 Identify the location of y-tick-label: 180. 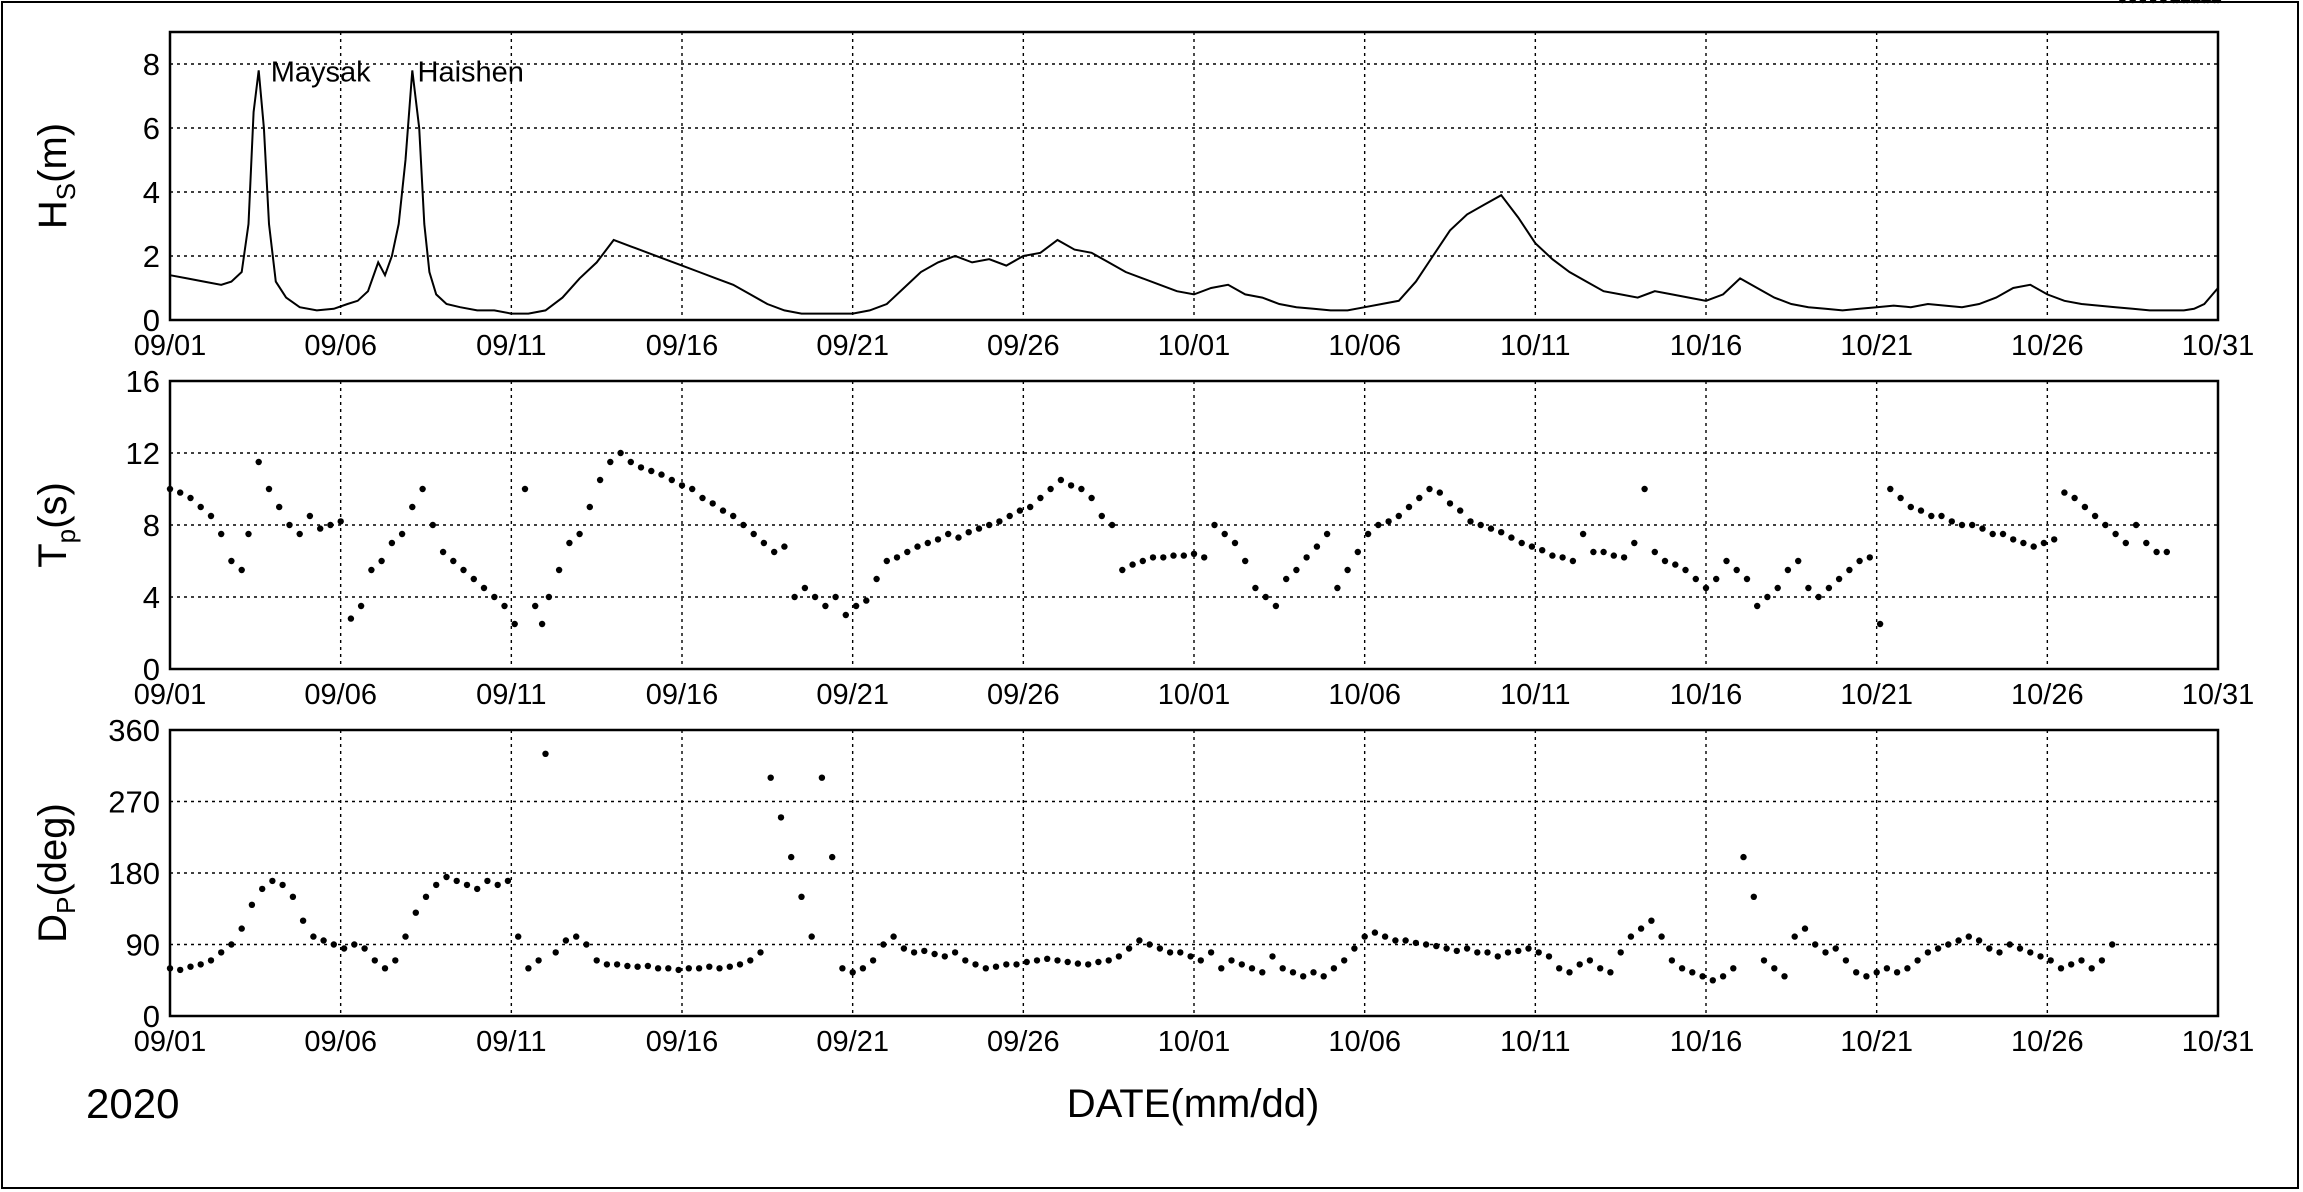
(134, 873).